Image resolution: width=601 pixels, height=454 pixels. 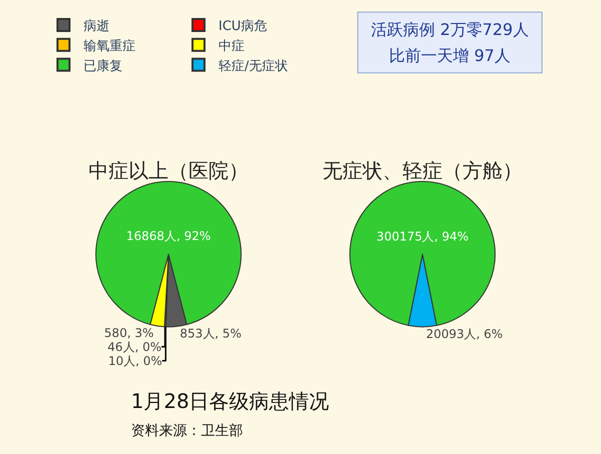 I want to click on text: 资料来源：卫生部, so click(x=187, y=431).